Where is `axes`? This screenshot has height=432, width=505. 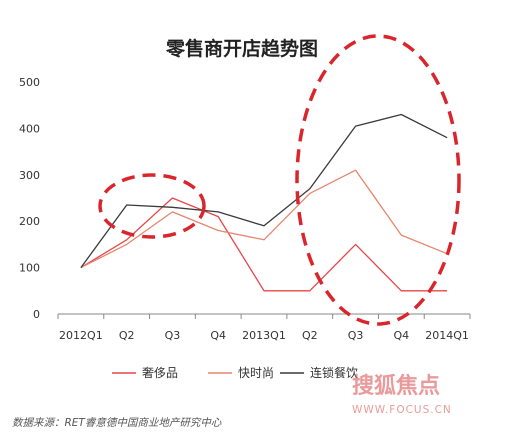
axes is located at coordinates (264, 316).